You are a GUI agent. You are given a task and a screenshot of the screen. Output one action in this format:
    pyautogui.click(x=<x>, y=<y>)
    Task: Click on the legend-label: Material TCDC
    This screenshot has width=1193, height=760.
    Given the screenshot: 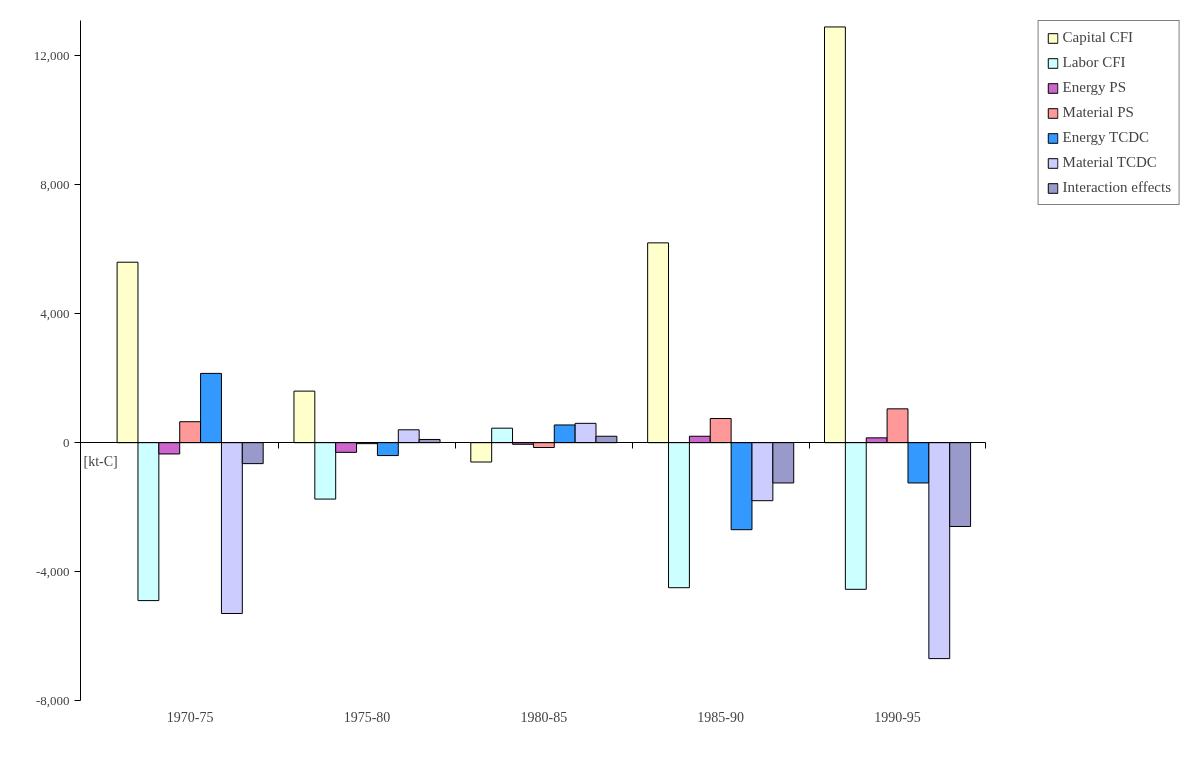 What is the action you would take?
    pyautogui.click(x=1109, y=162)
    